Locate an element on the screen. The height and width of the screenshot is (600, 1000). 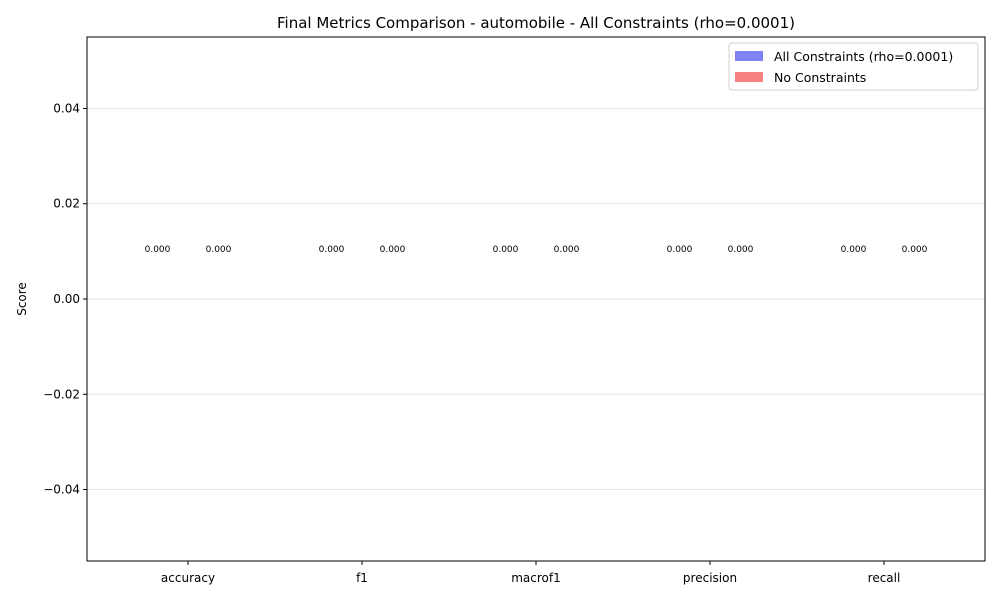
y-tick-label: −0.04 is located at coordinates (61, 490).